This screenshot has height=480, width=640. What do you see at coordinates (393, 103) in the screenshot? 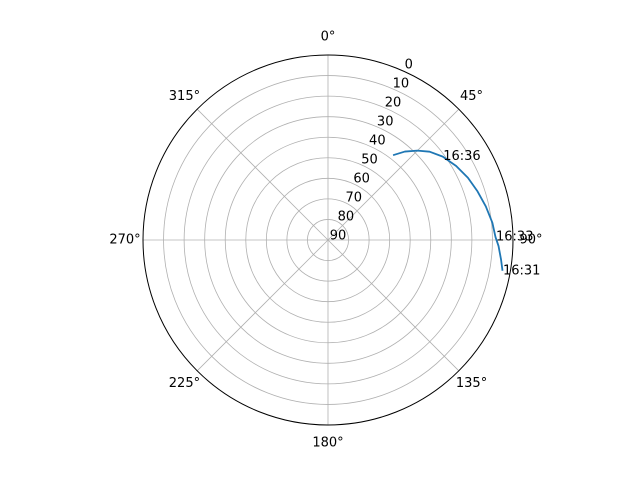
I see `r-tick-label: 20` at bounding box center [393, 103].